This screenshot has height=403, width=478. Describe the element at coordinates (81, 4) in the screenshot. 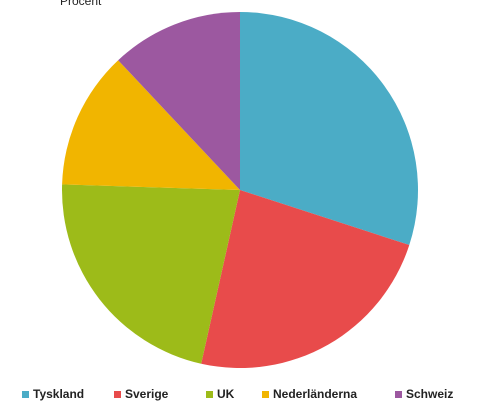

I see `chart-title: Procent` at that location.